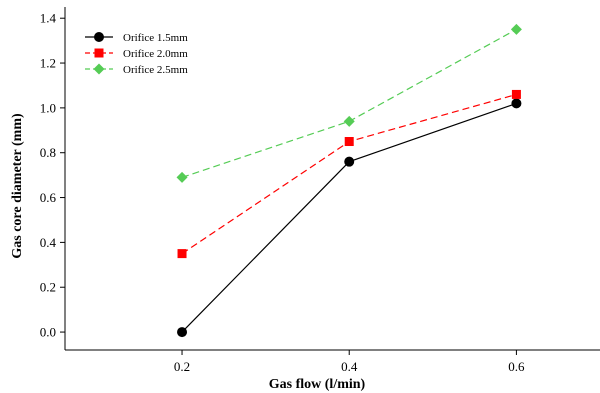 This screenshot has height=393, width=600. I want to click on legend-label: Orifice 2.0mm, so click(155, 54).